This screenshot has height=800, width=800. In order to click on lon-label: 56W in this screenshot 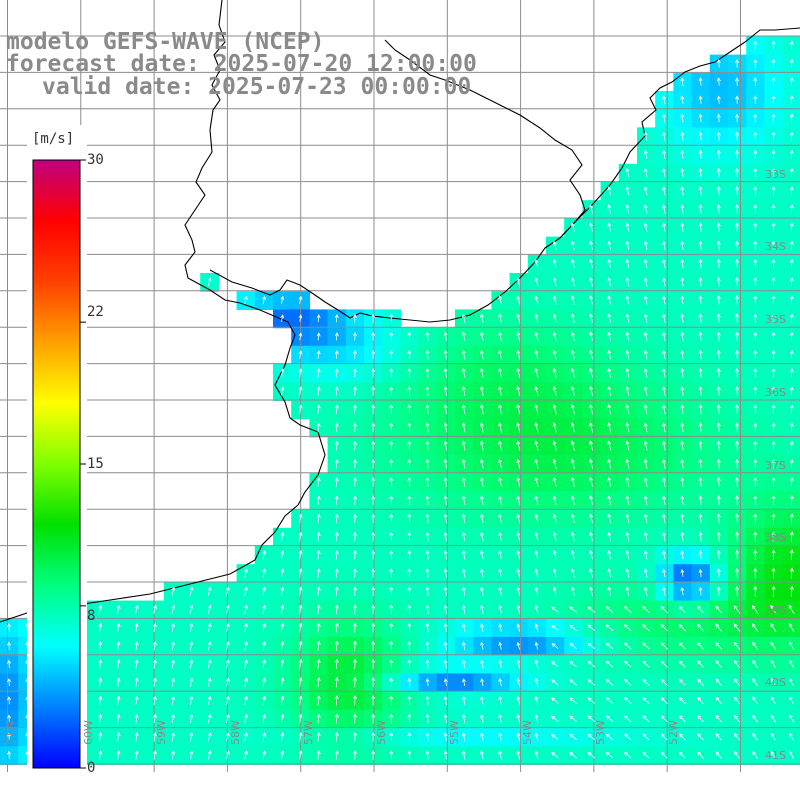, I will do `click(381, 732)`.